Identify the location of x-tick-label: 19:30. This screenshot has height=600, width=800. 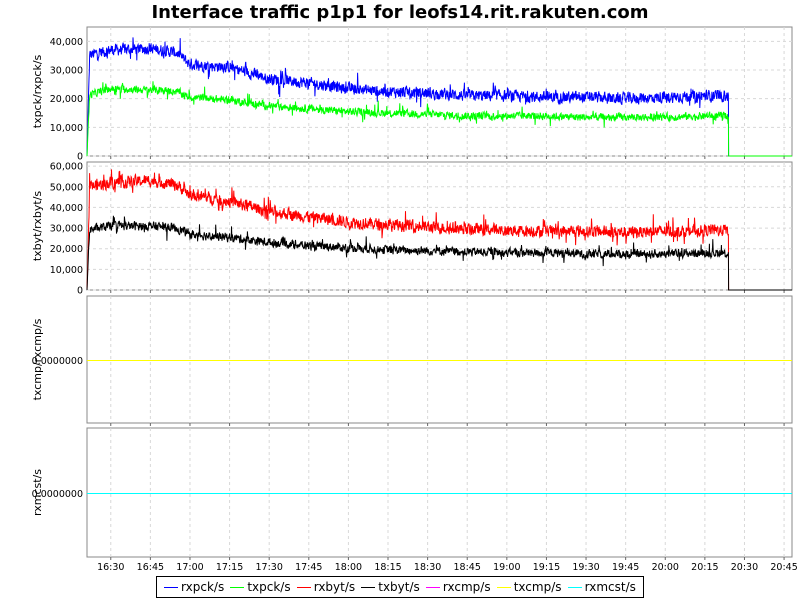
(585, 567).